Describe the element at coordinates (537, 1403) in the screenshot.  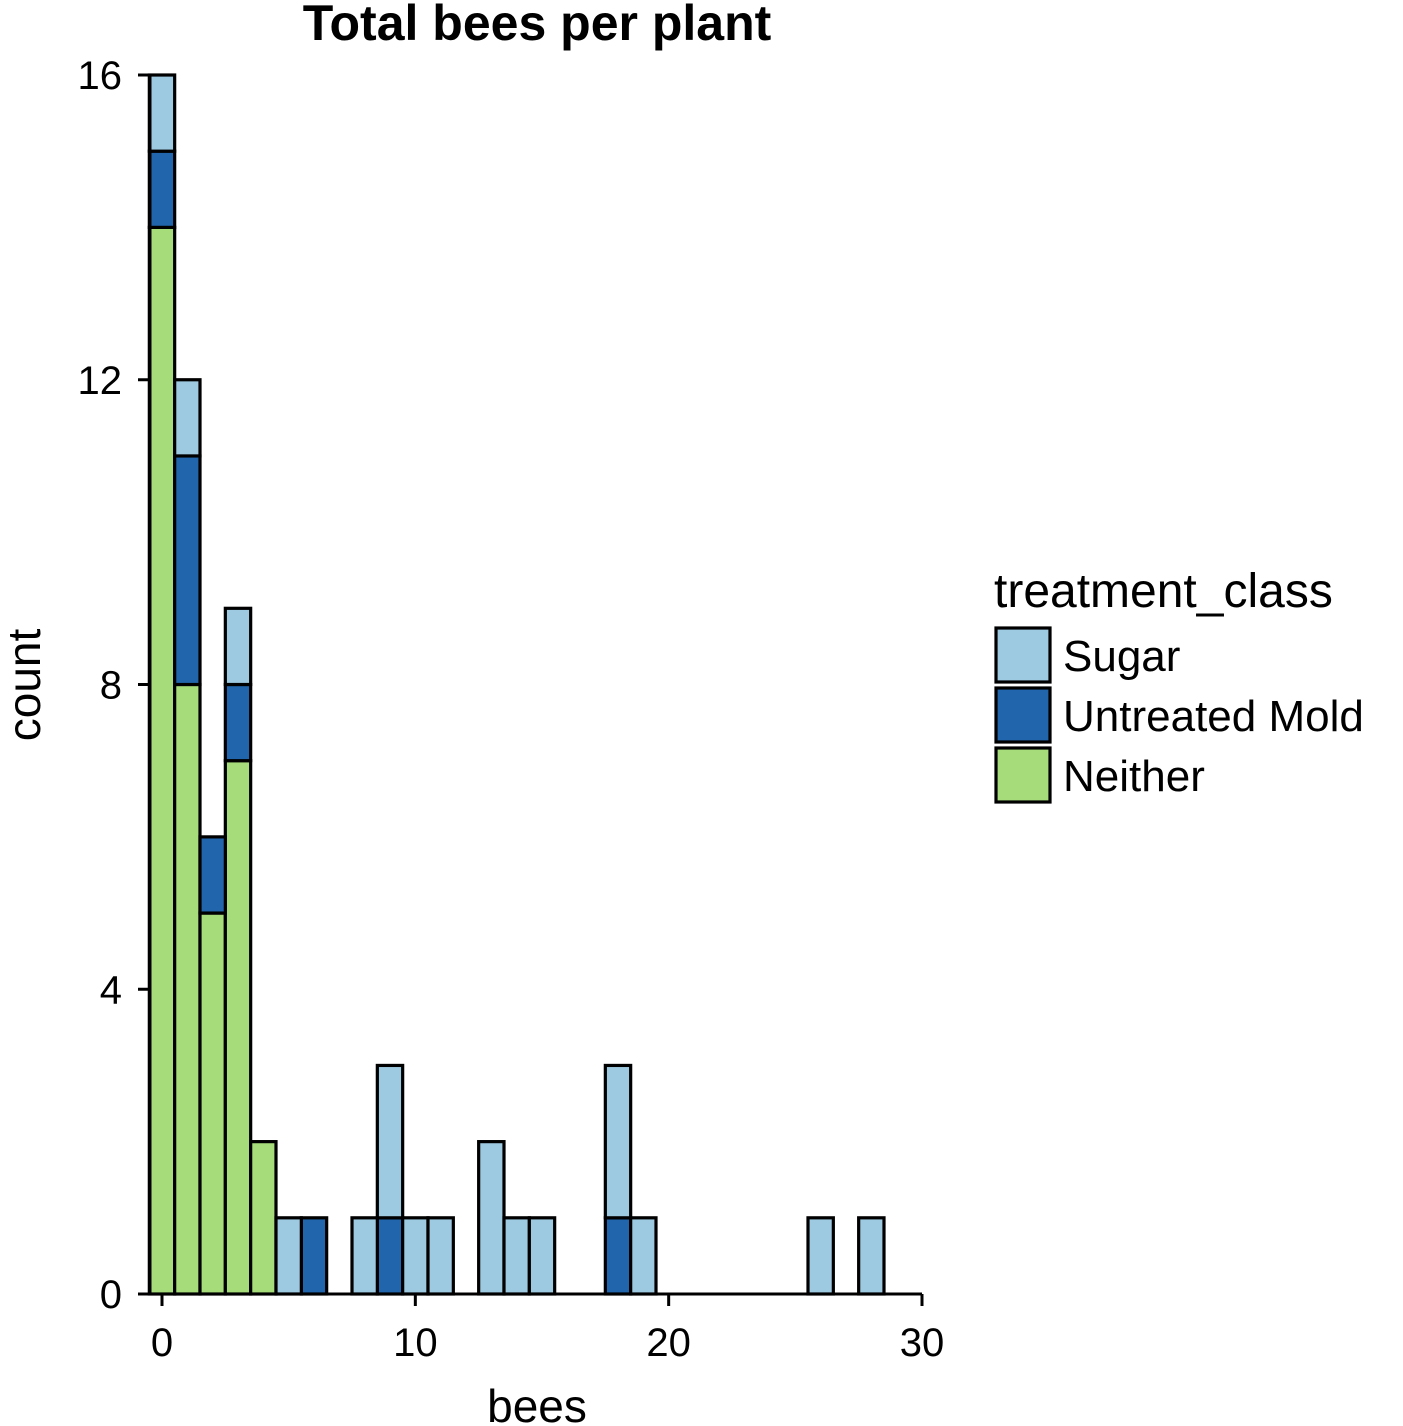
I see `x-axis-title: bees` at that location.